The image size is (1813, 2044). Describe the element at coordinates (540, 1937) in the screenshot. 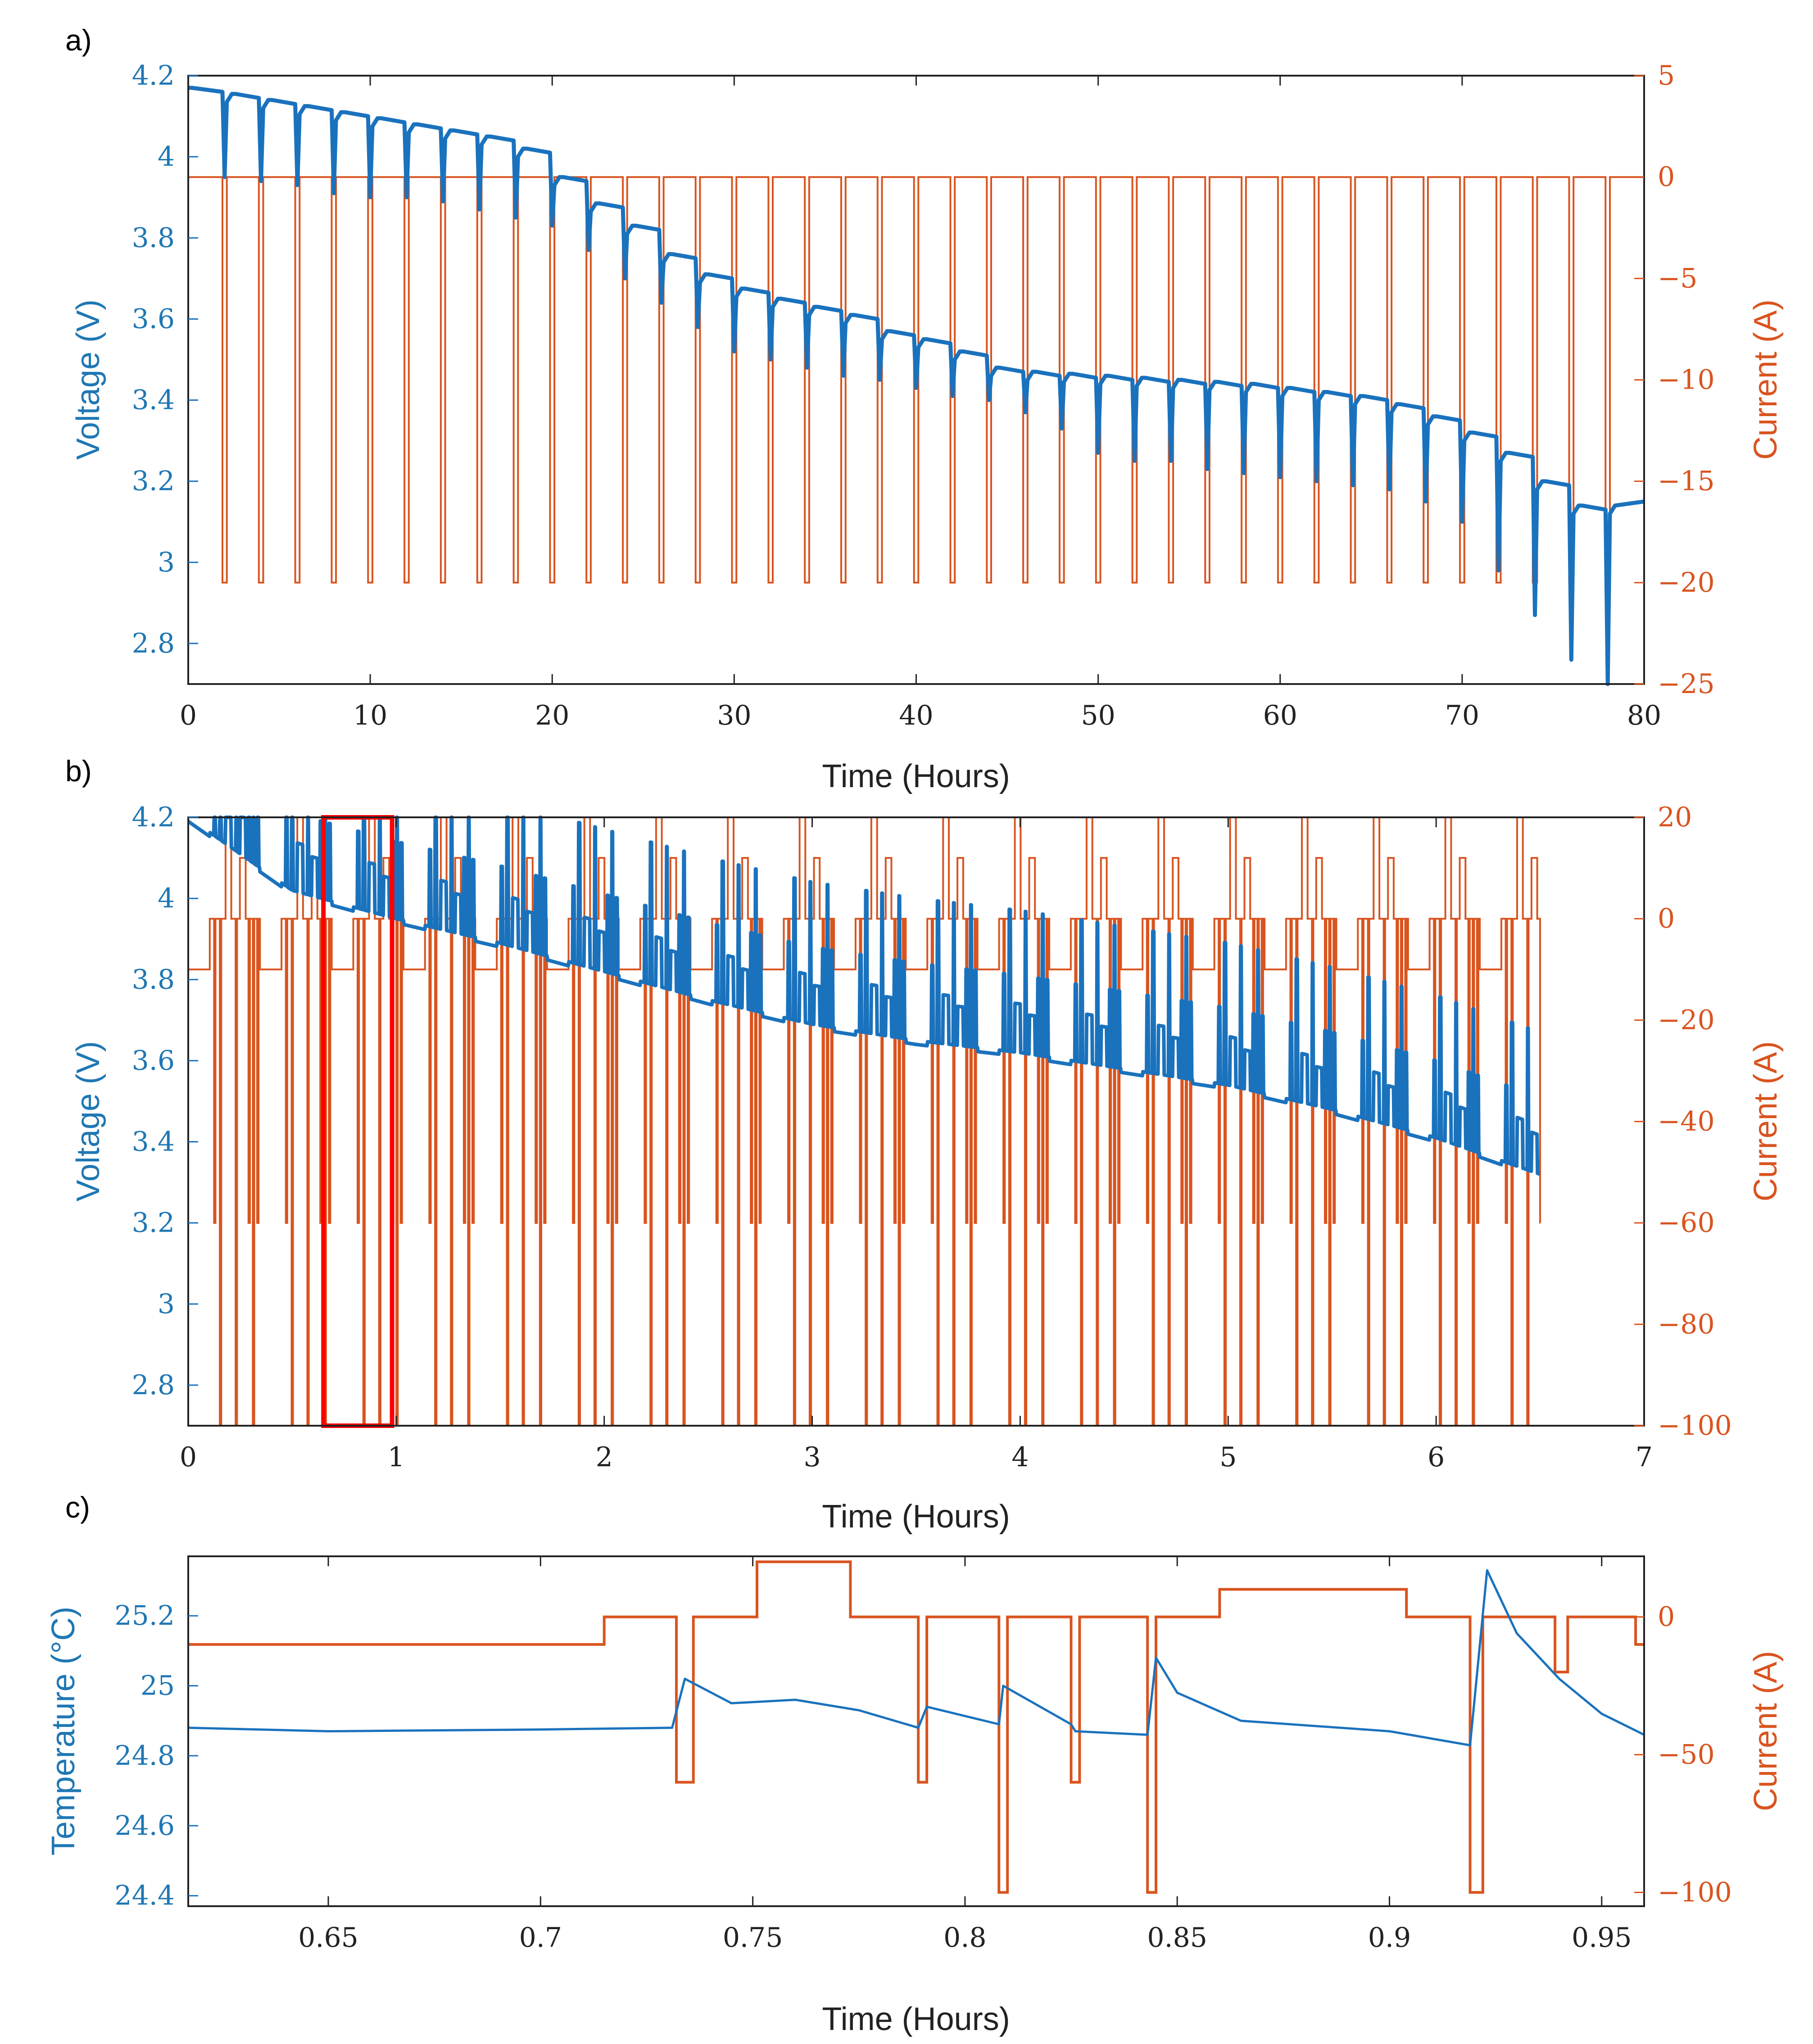

I see `panel-c-x-tick-label: 0.7` at that location.